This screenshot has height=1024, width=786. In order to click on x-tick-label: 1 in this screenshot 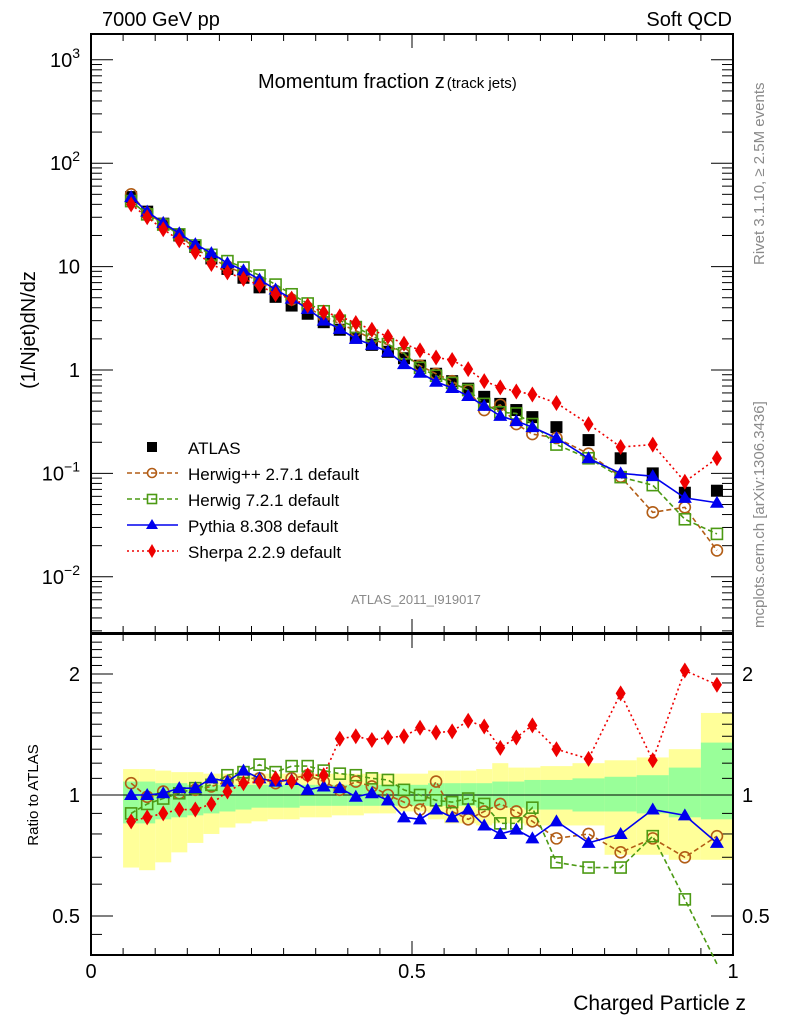, I will do `click(732, 972)`.